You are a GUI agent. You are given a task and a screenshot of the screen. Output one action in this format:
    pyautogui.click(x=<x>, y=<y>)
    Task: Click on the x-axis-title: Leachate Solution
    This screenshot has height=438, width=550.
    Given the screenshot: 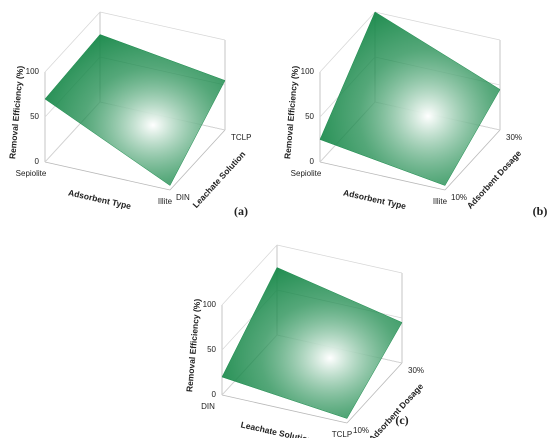 What is the action you would take?
    pyautogui.click(x=277, y=428)
    